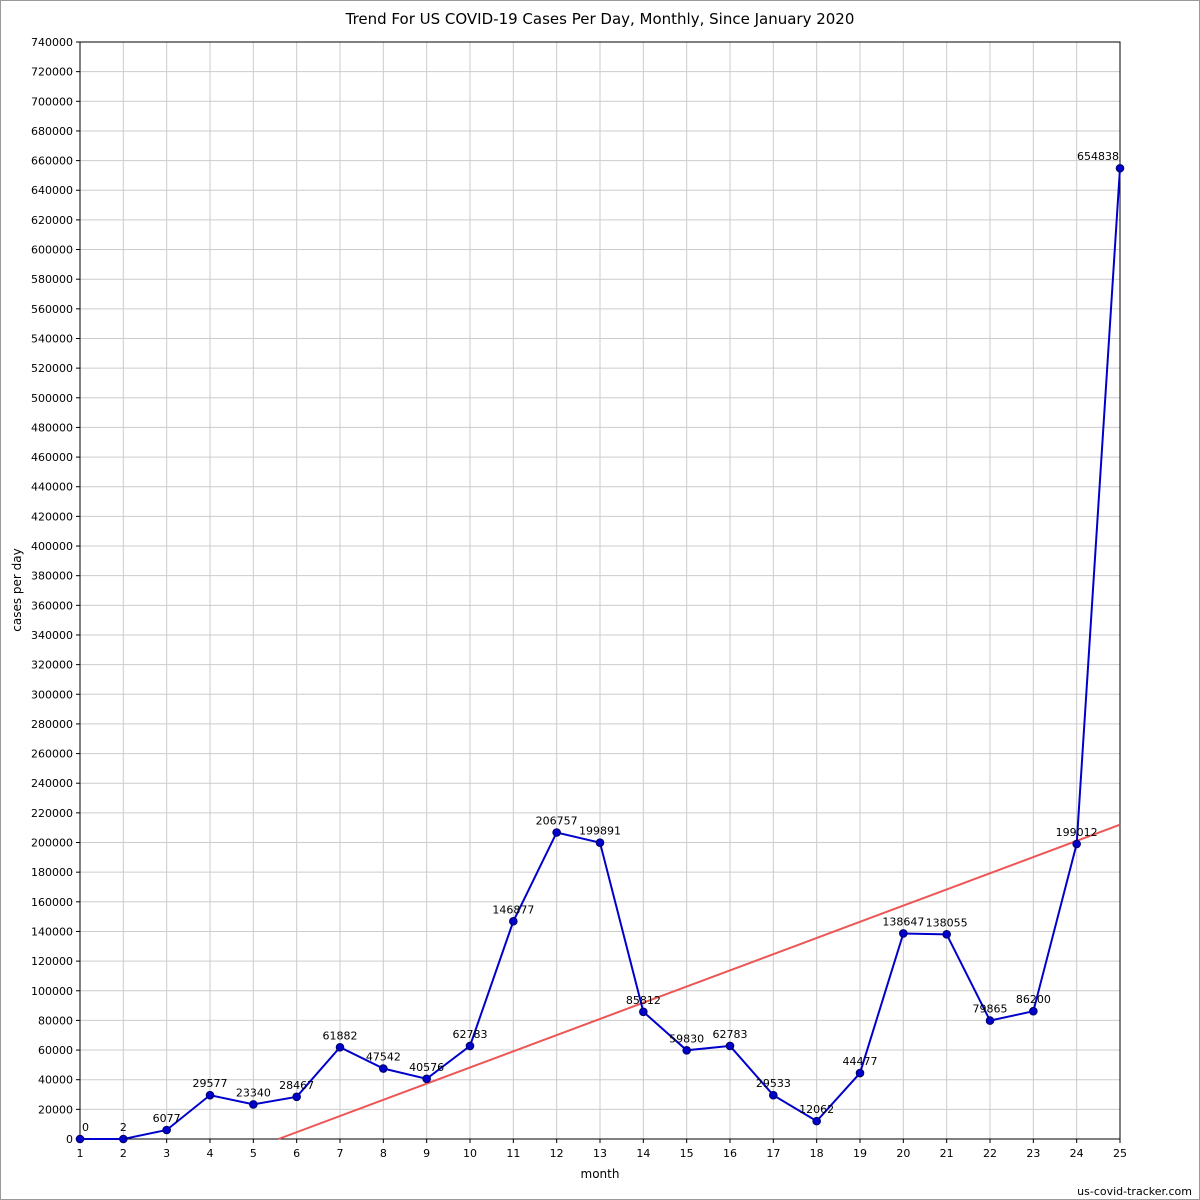 Image resolution: width=1200 pixels, height=1200 pixels. Describe the element at coordinates (52, 161) in the screenshot. I see `y-tick-label: 660000` at that location.